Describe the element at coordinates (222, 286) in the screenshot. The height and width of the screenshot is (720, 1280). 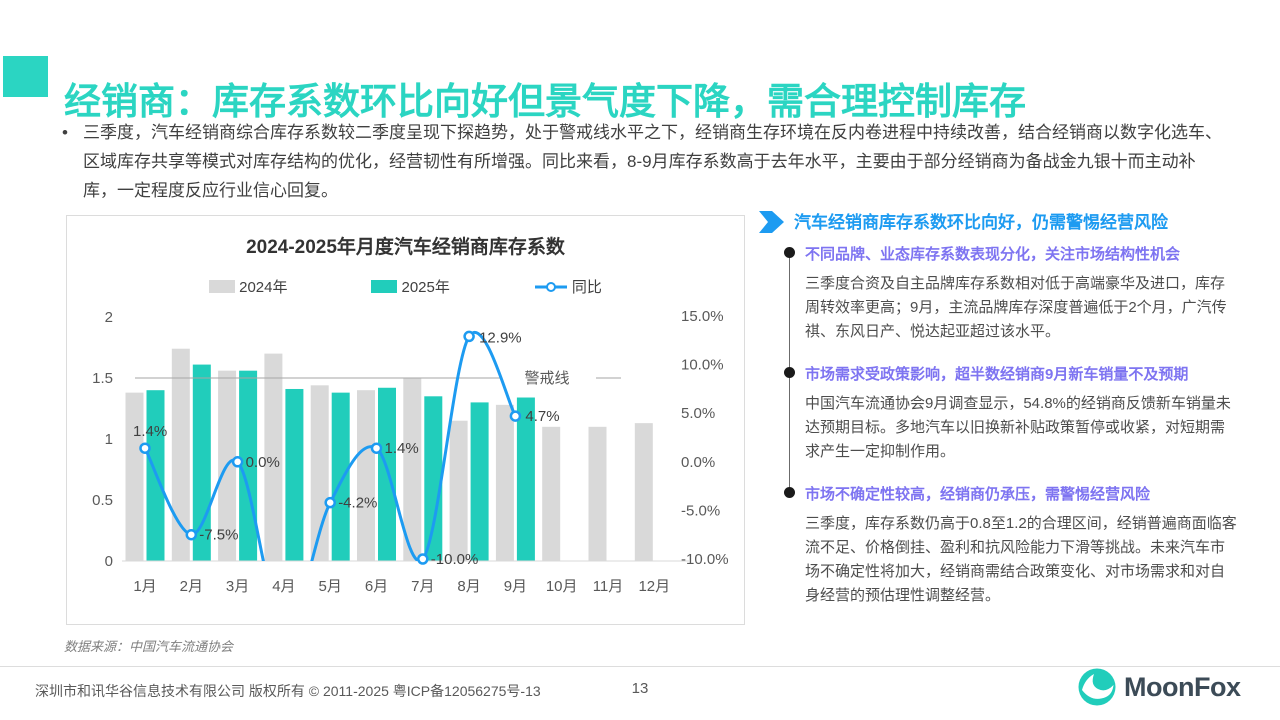
I see `legend-swatch-2024` at that location.